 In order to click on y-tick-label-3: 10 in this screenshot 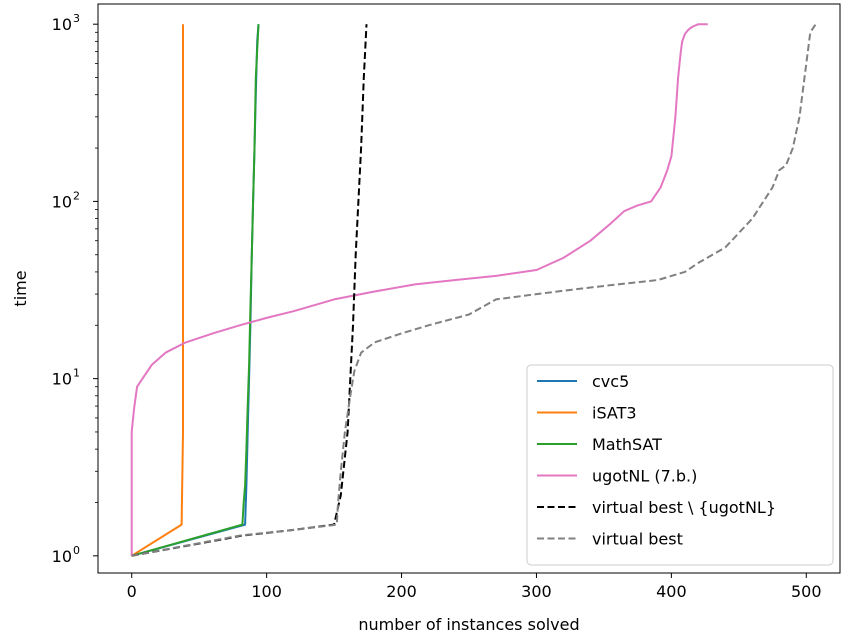, I will do `click(62, 24)`.